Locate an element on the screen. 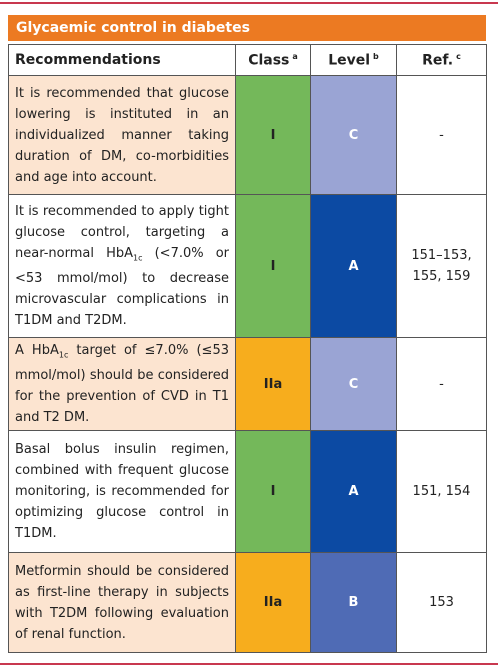  header-cell: Class a is located at coordinates (273, 60).